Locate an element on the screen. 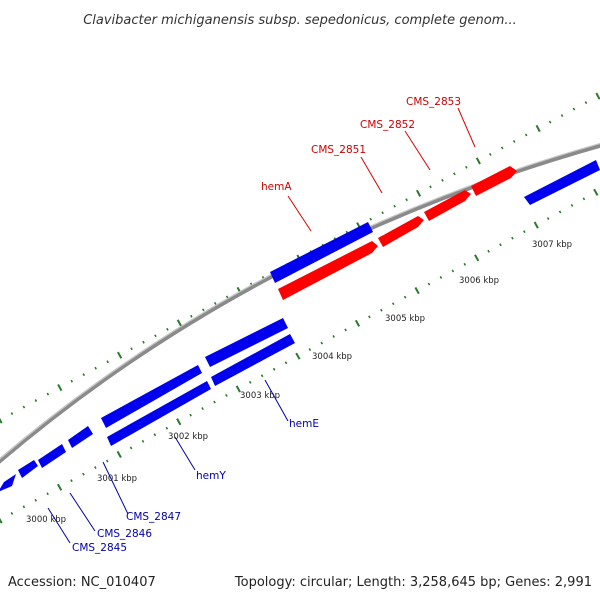 The width and height of the screenshot is (600, 600). gene-label-hemY: hemY is located at coordinates (211, 476).